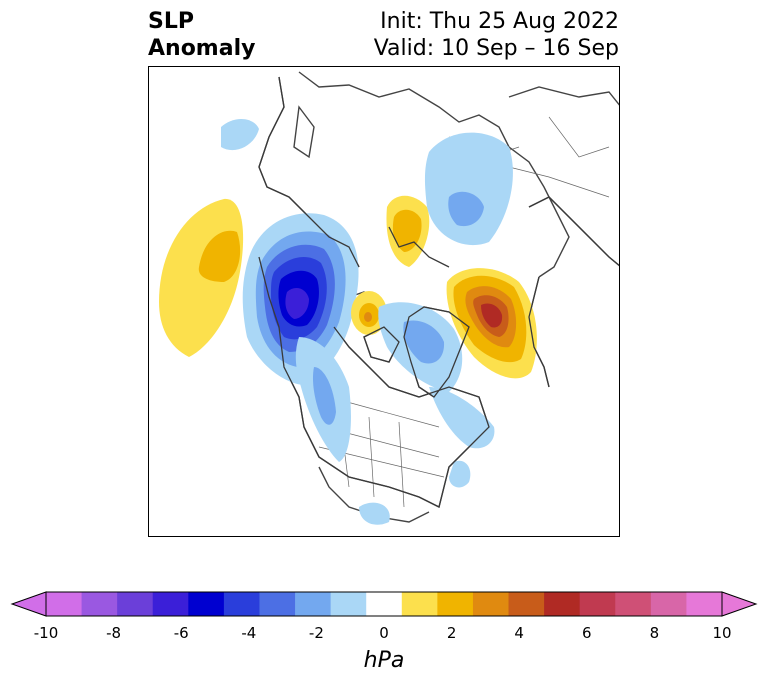 This screenshot has width=768, height=684. What do you see at coordinates (316, 633) in the screenshot?
I see `colorbar-tick-label: -2` at bounding box center [316, 633].